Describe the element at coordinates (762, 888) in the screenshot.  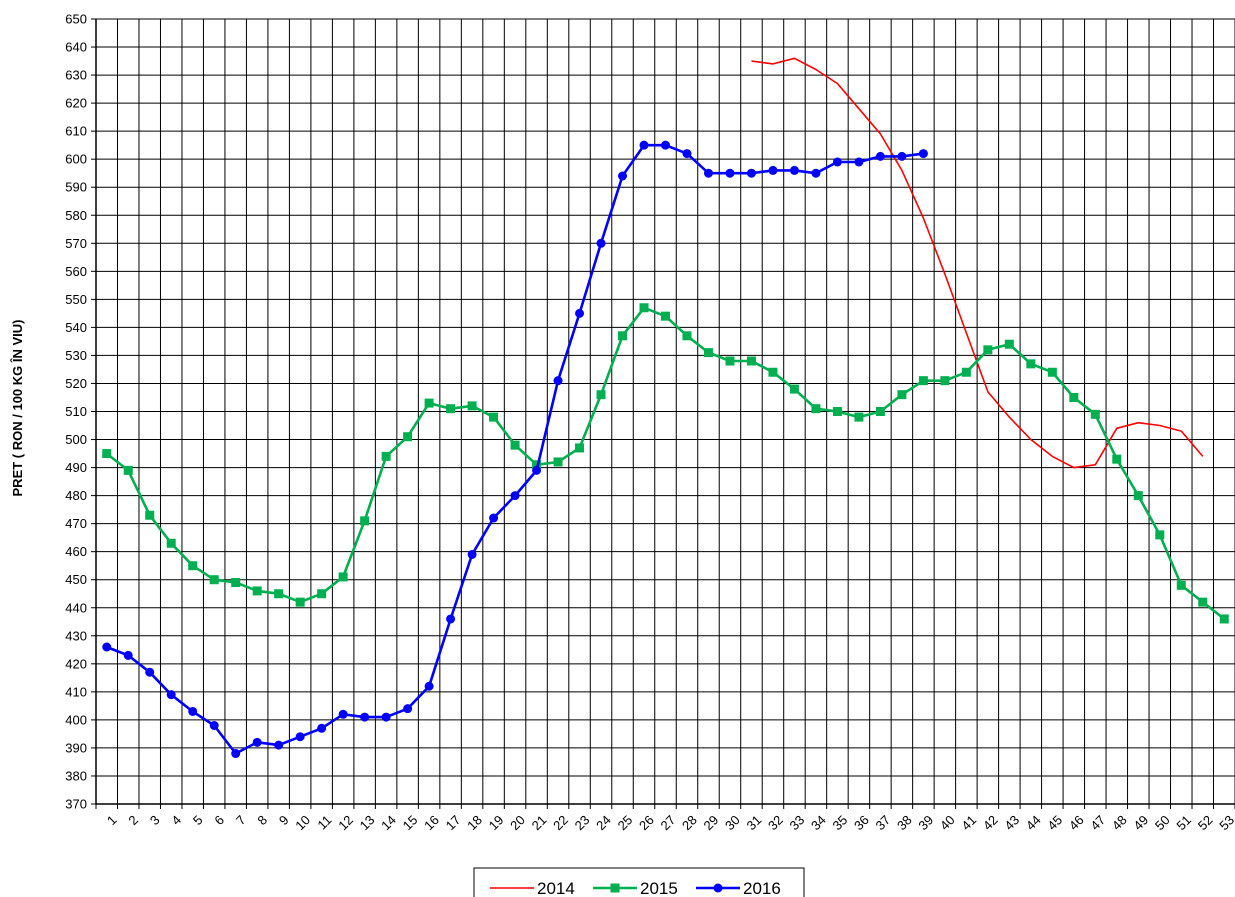
I see `legend-label-2016: 2016` at that location.